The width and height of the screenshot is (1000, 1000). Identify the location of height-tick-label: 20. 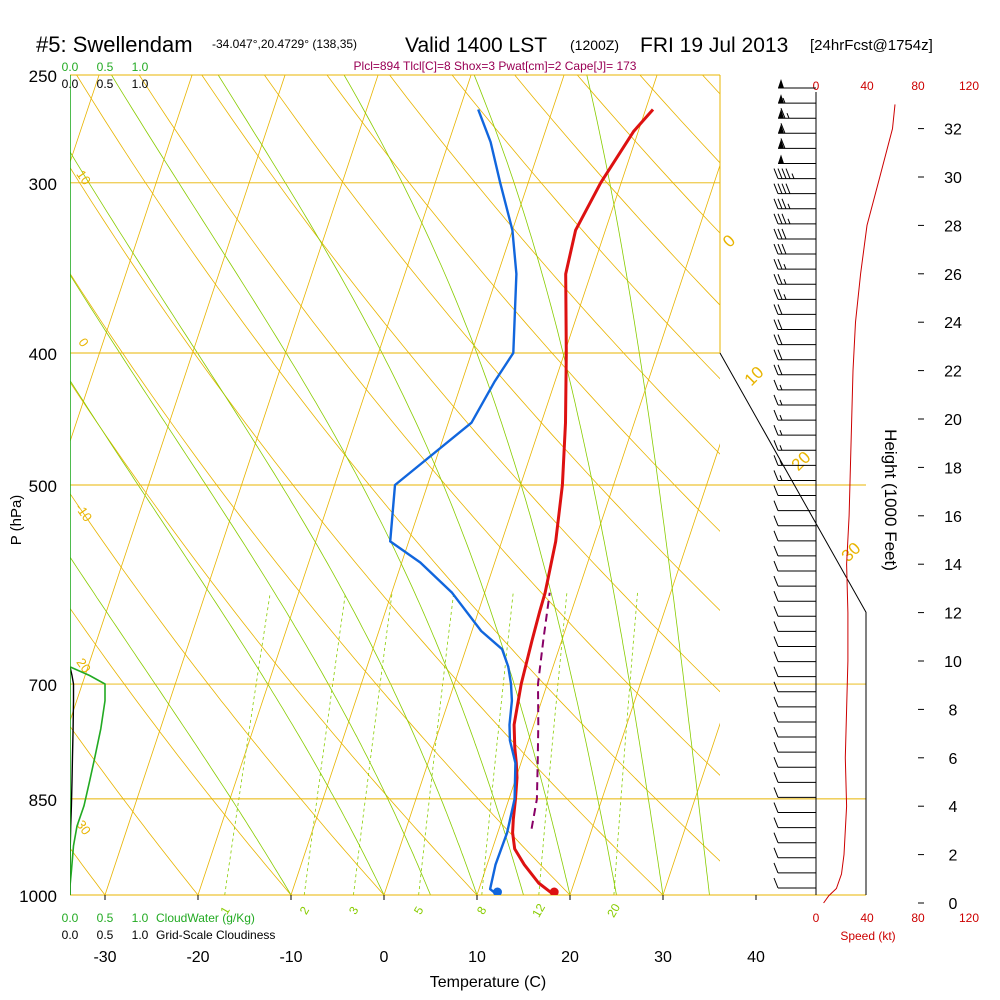
(953, 420).